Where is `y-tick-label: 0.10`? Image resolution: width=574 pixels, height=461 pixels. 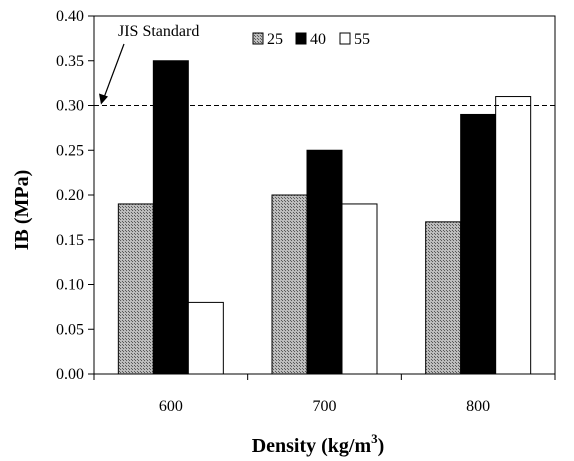
y-tick-label: 0.10 is located at coordinates (70, 285).